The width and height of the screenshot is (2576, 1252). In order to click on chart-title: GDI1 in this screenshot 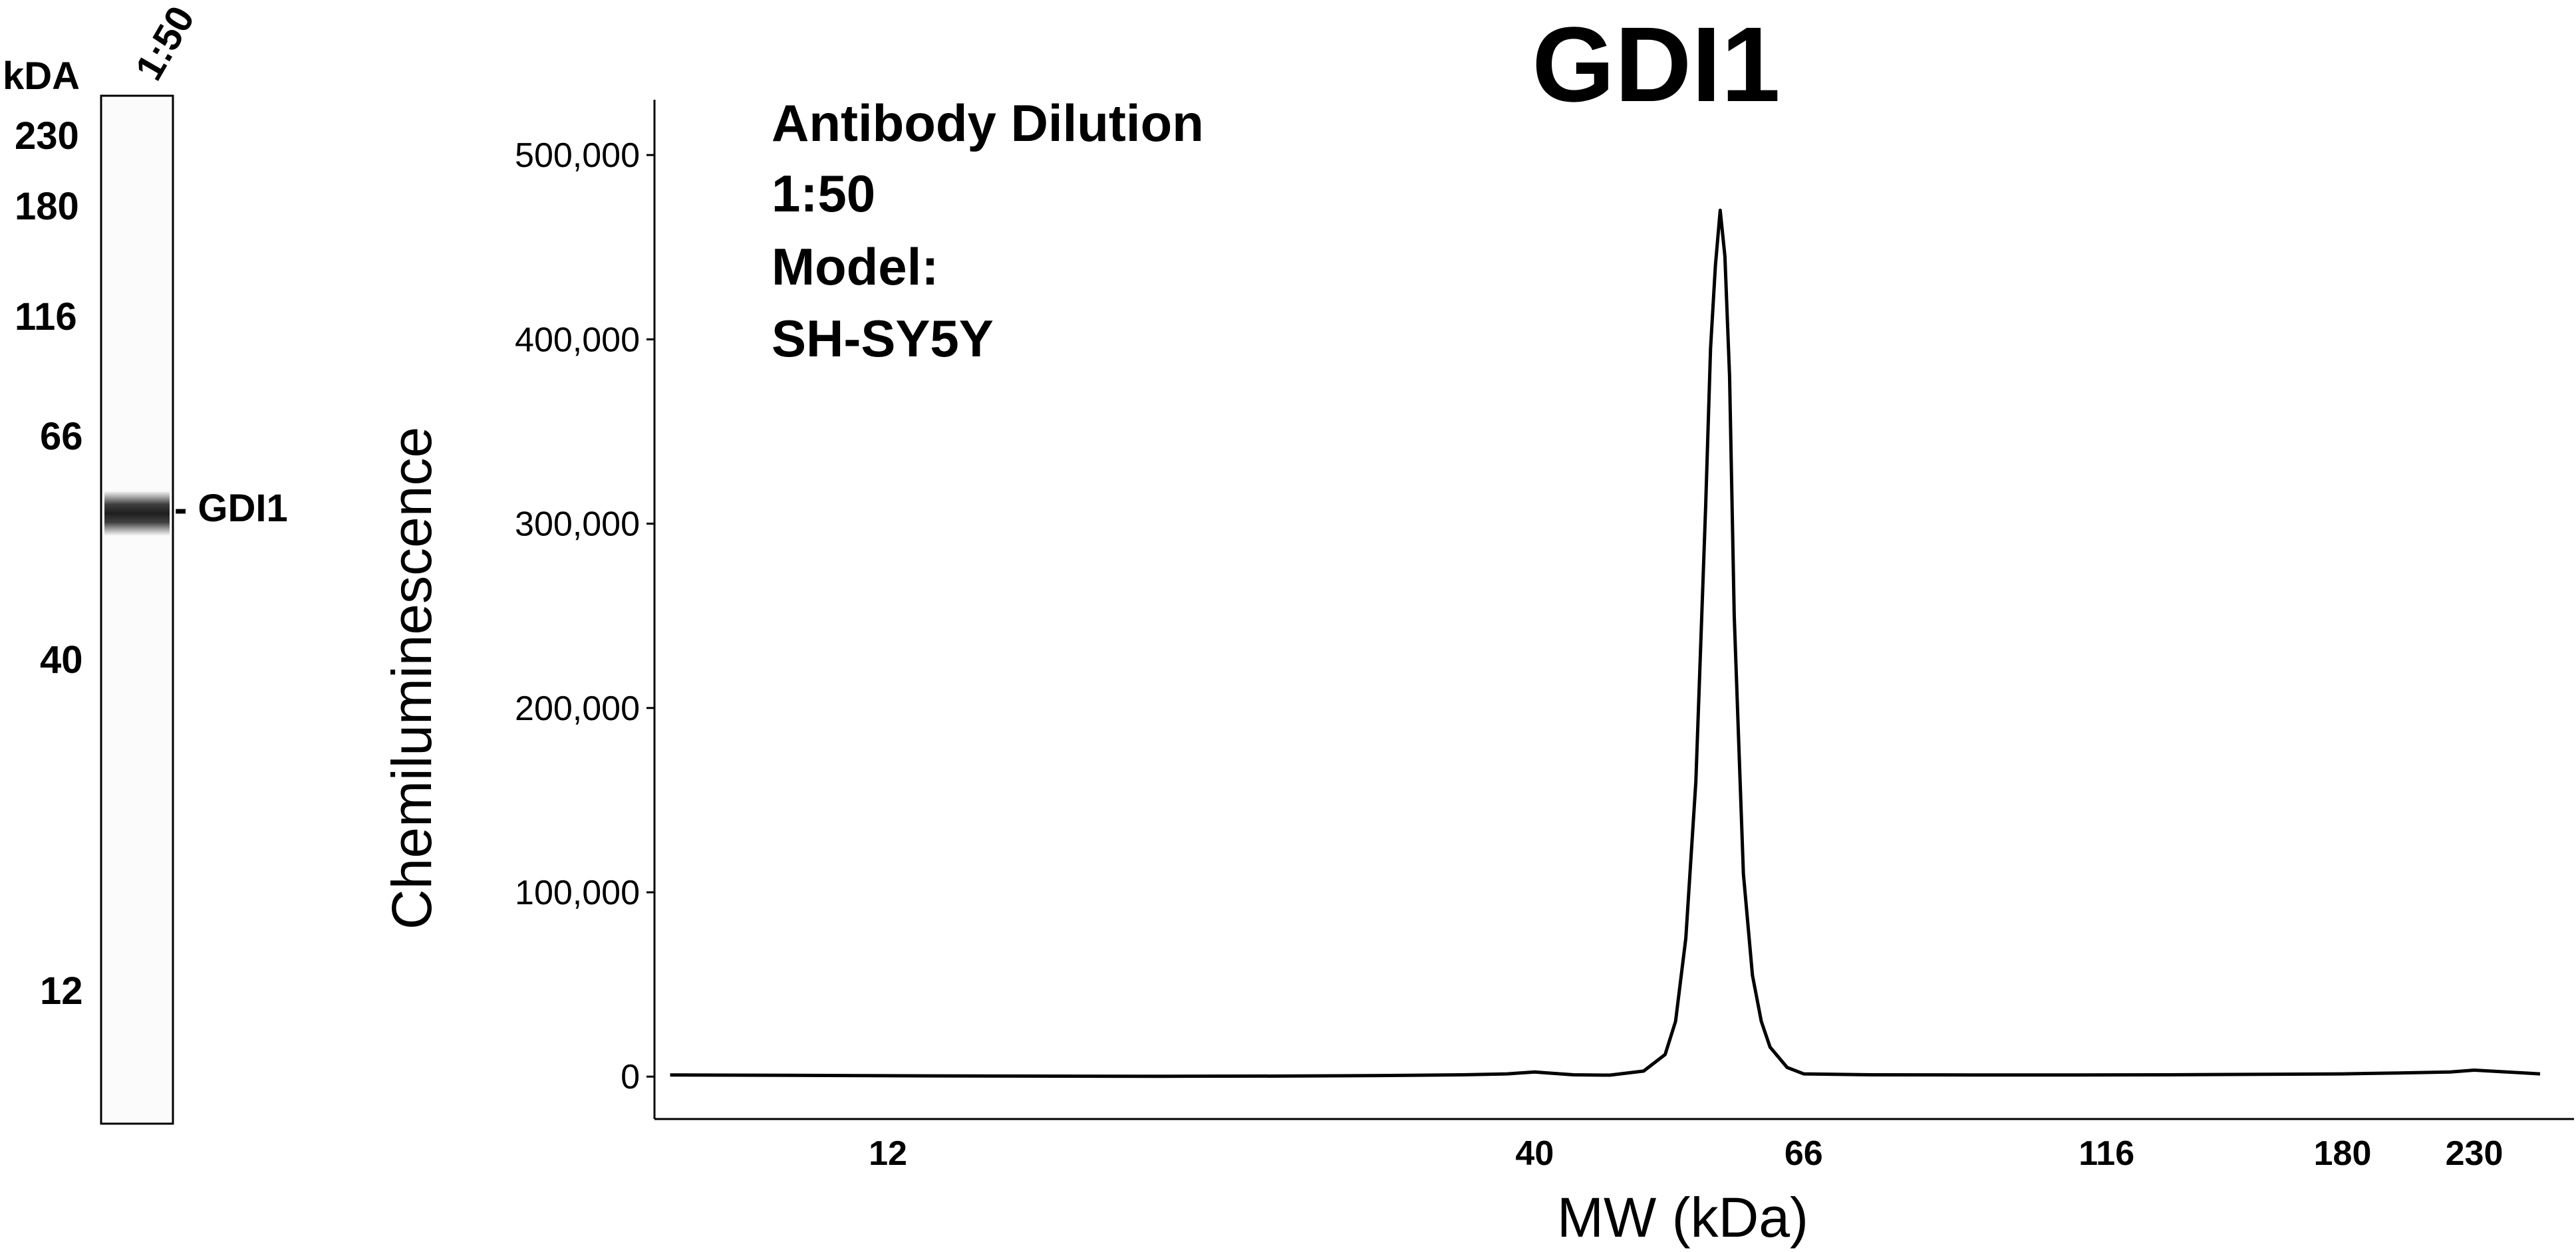, I will do `click(1656, 64)`.